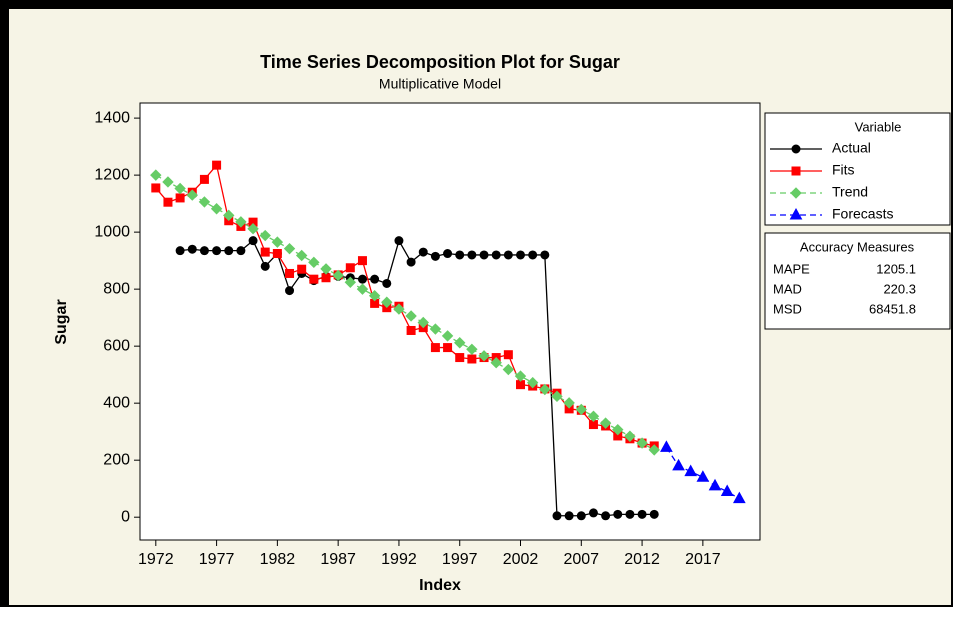  What do you see at coordinates (787, 308) in the screenshot?
I see `accuracy-label: MSD` at bounding box center [787, 308].